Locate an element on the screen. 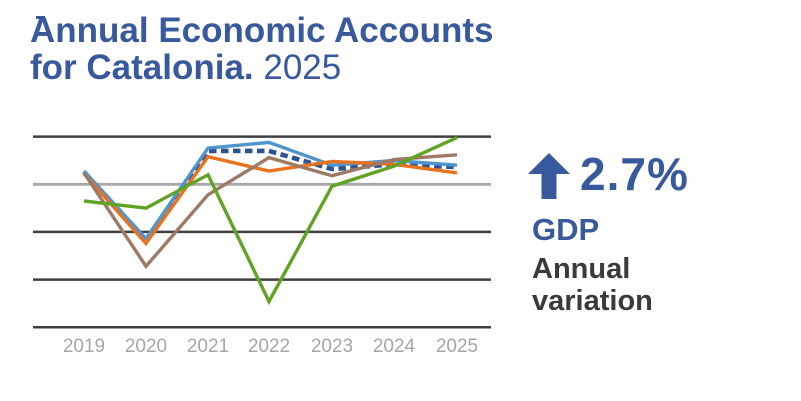 The height and width of the screenshot is (401, 801). header-accent-dash is located at coordinates (40, 17).